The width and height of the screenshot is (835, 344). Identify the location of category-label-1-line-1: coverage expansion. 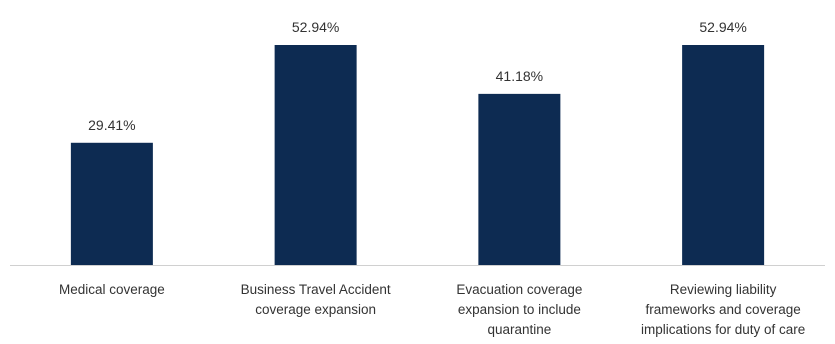
(315, 309).